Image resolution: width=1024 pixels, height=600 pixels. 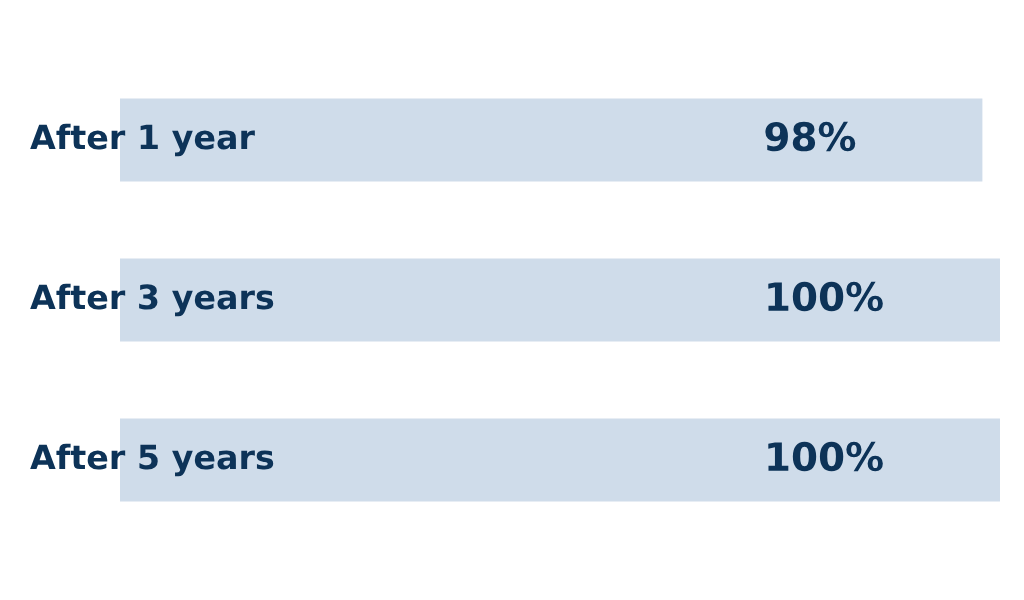 What do you see at coordinates (810, 136) in the screenshot?
I see `data-label: 98%` at bounding box center [810, 136].